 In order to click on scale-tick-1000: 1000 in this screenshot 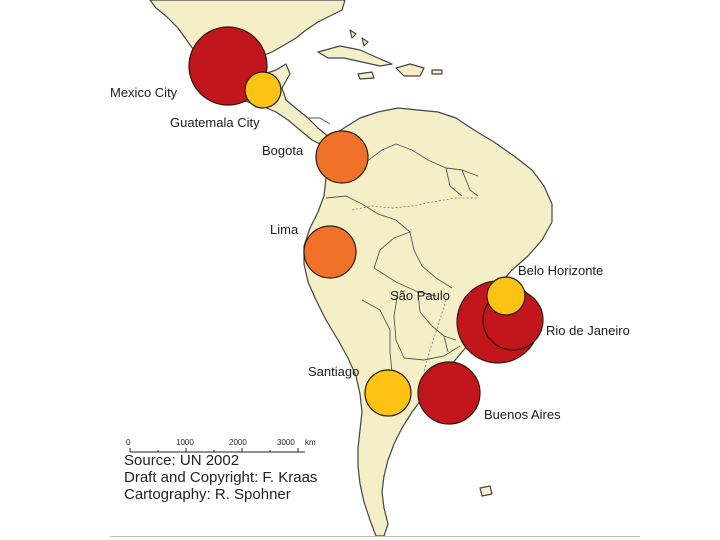, I will do `click(185, 442)`.